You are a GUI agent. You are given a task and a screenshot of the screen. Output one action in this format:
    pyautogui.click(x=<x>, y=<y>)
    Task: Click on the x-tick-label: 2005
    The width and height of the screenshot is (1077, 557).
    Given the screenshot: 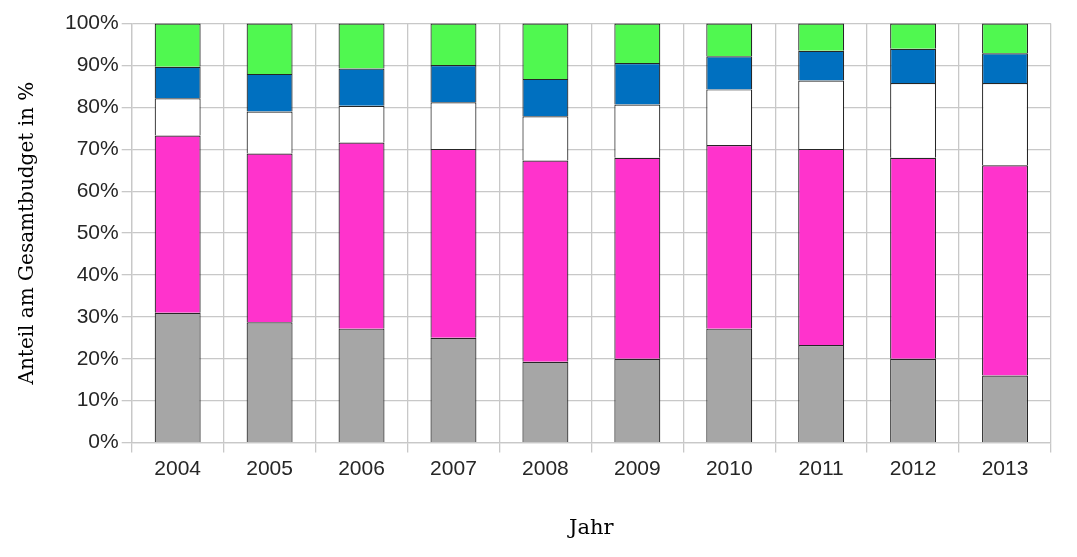 What is the action you would take?
    pyautogui.click(x=269, y=467)
    